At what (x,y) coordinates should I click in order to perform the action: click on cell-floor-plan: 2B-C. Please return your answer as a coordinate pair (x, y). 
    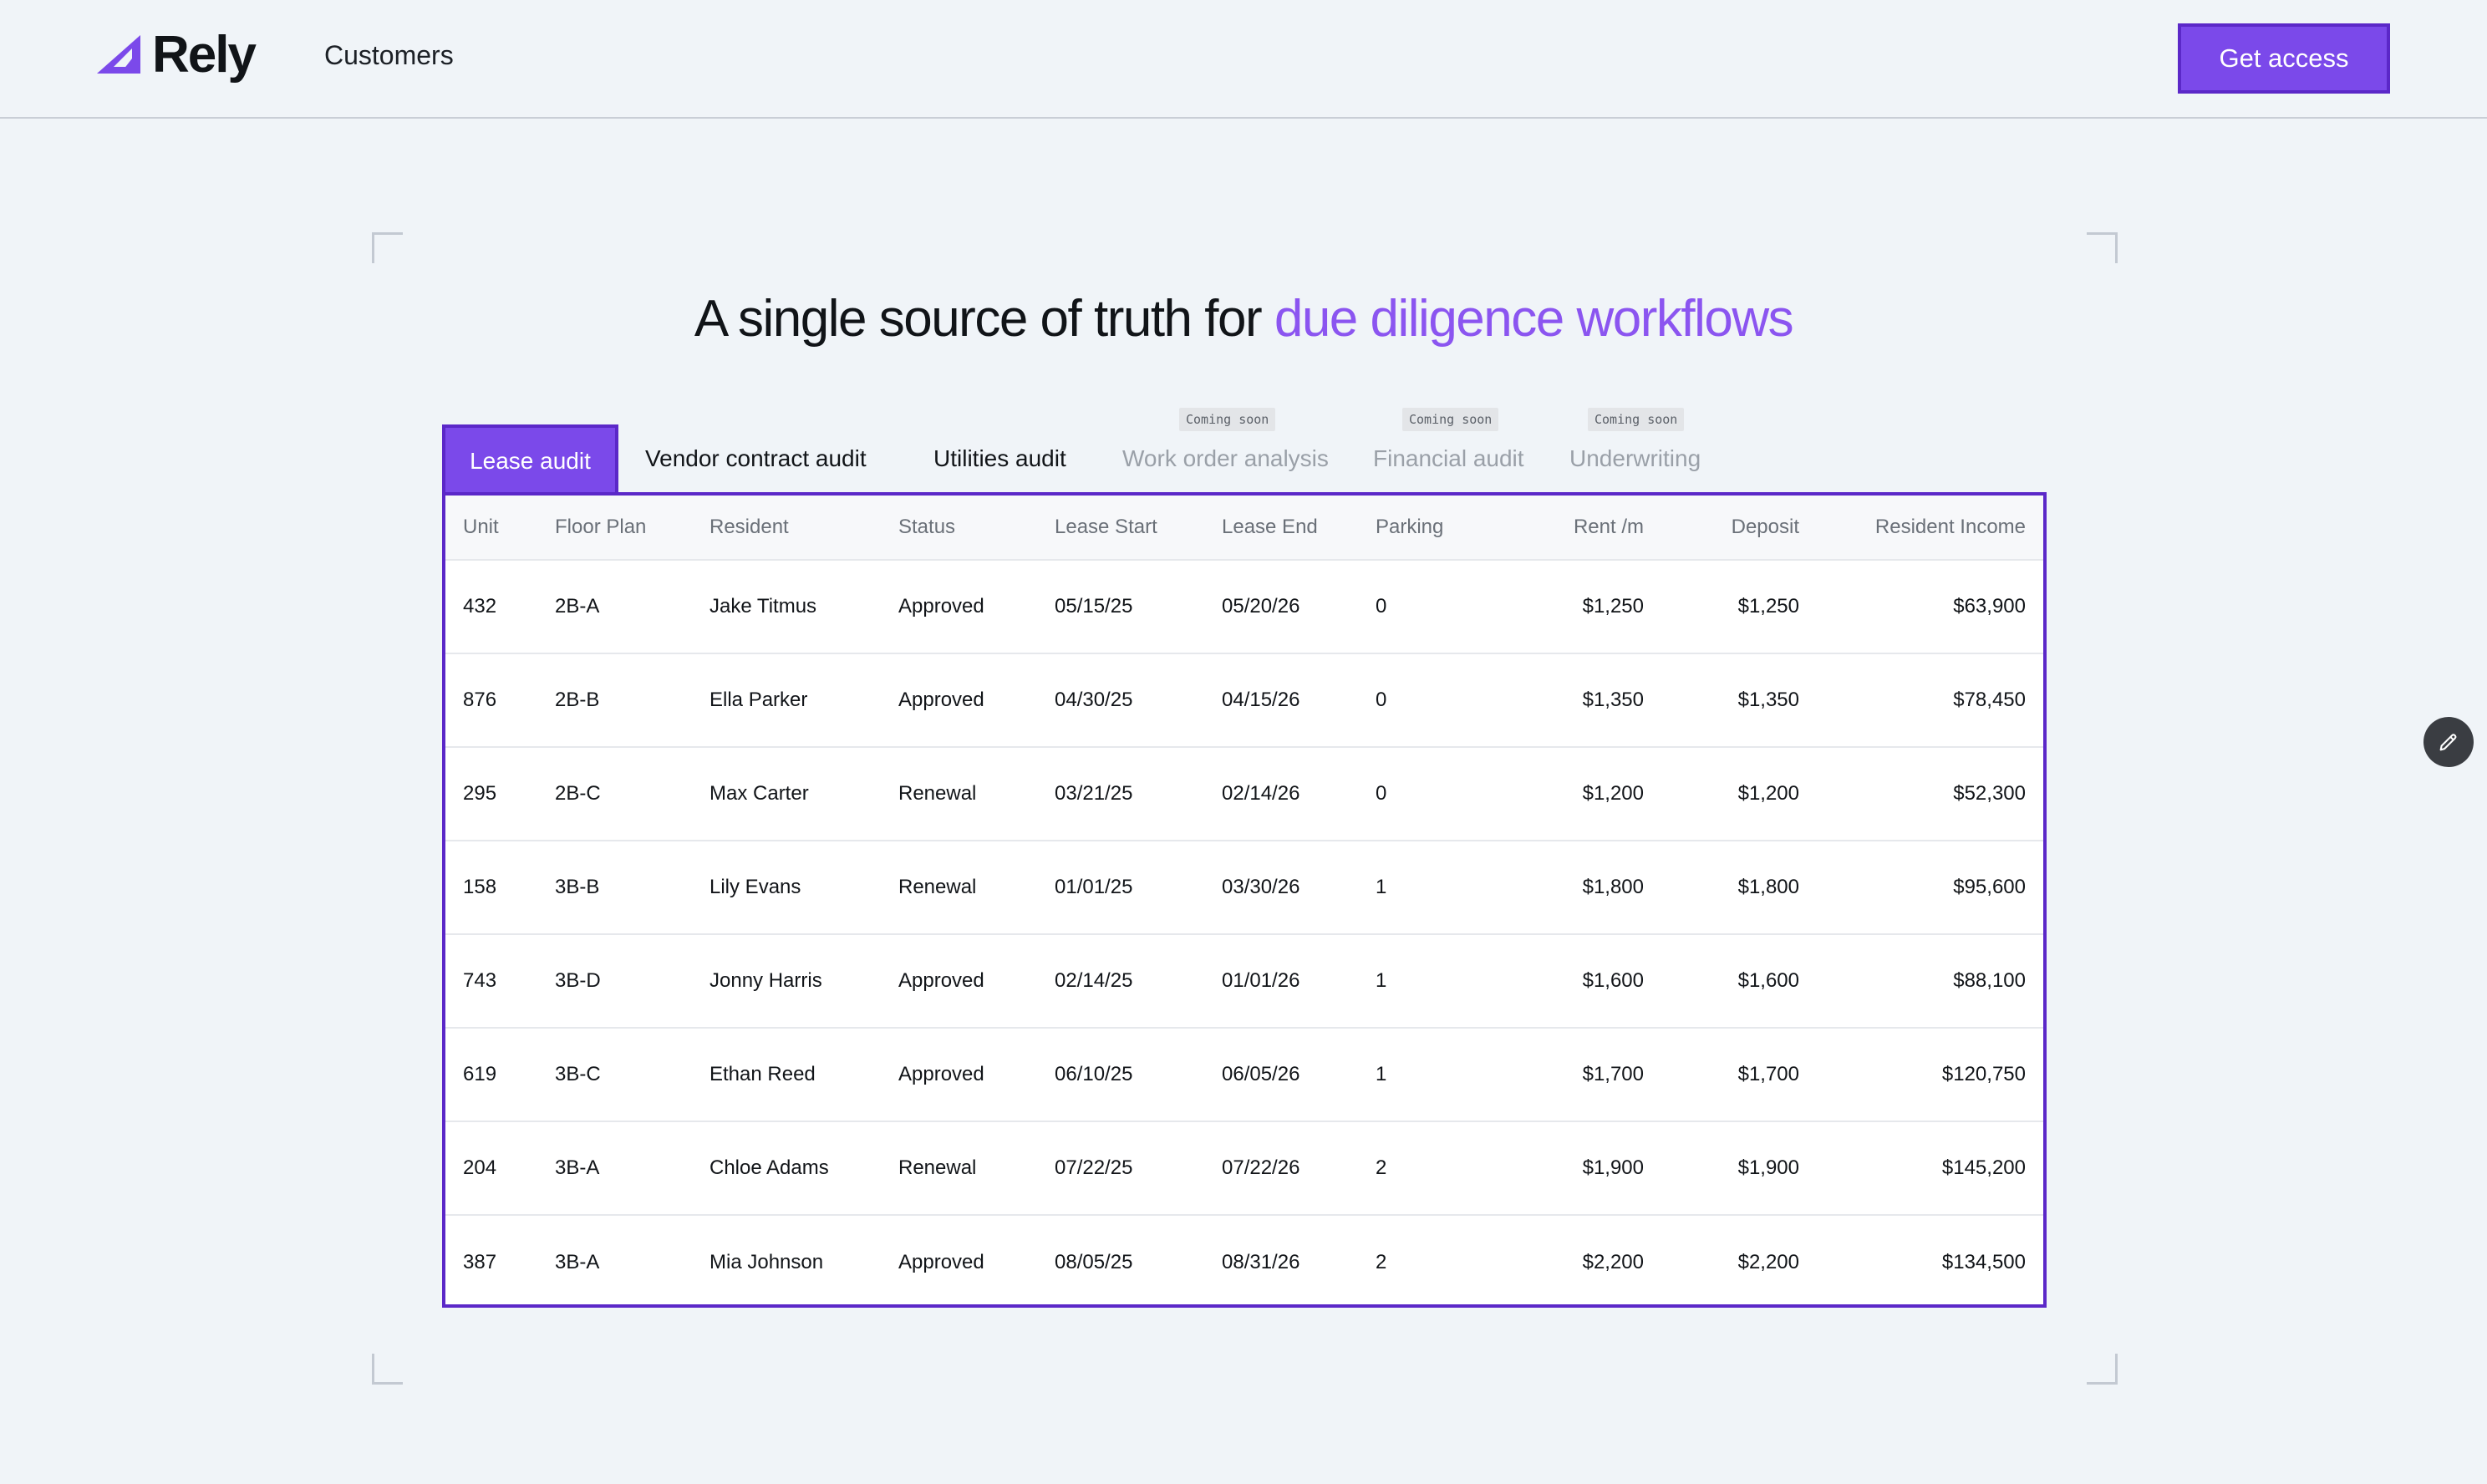
    Looking at the image, I should click on (578, 793).